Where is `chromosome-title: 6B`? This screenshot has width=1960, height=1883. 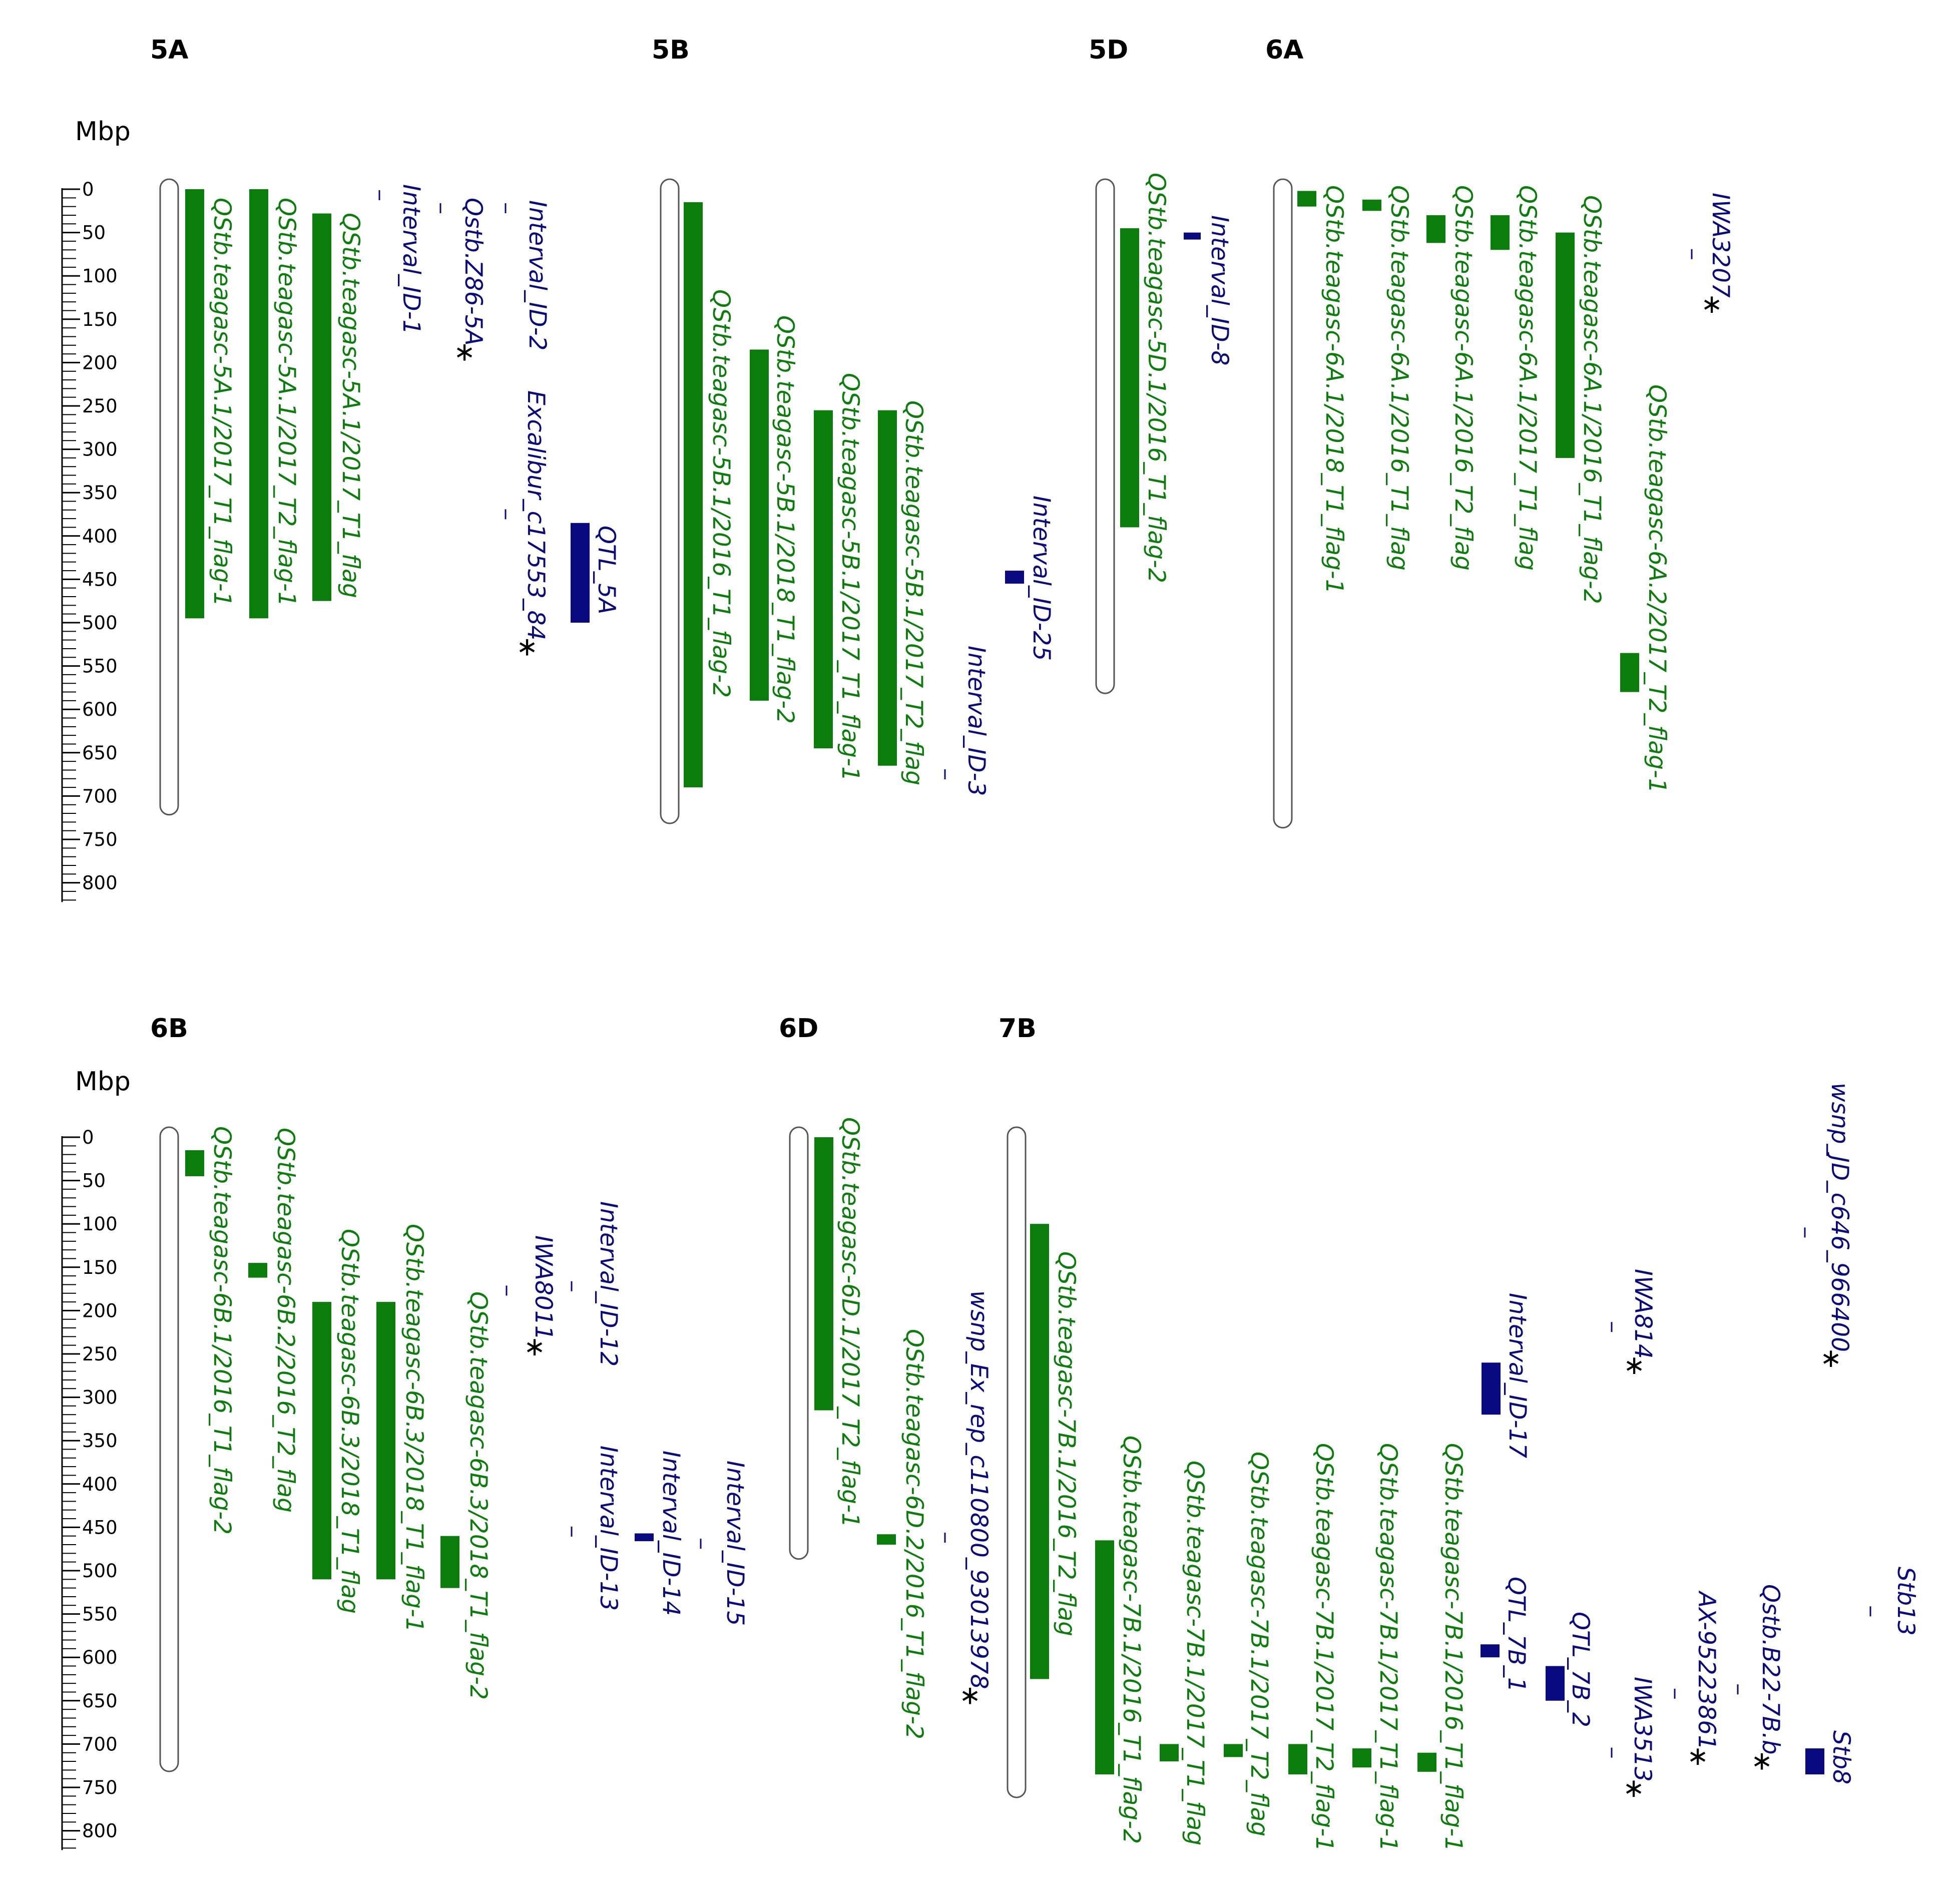 chromosome-title: 6B is located at coordinates (169, 1029).